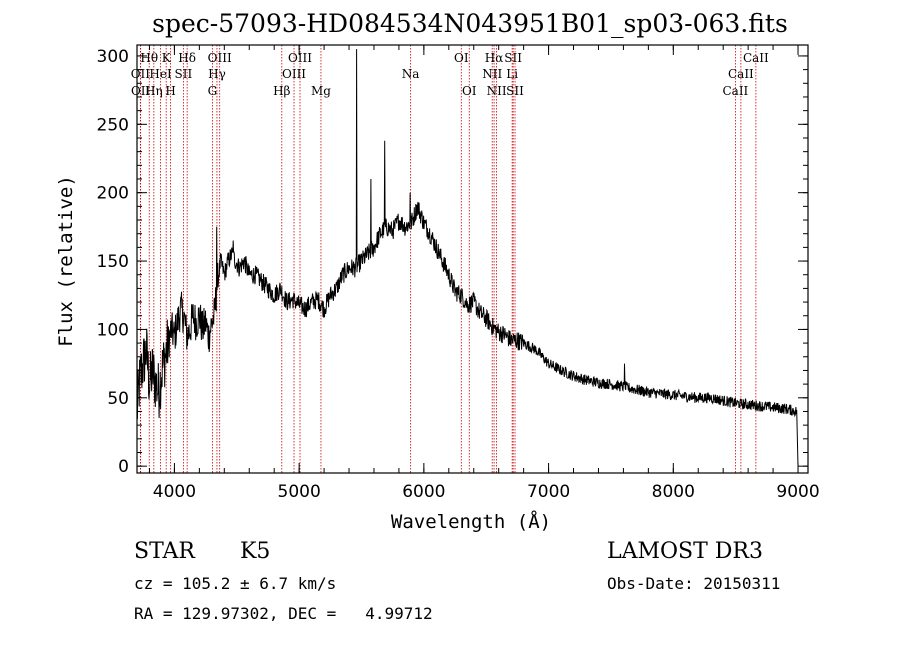 The width and height of the screenshot is (900, 649). Describe the element at coordinates (118, 399) in the screenshot. I see `y-tick-label: 50` at that location.